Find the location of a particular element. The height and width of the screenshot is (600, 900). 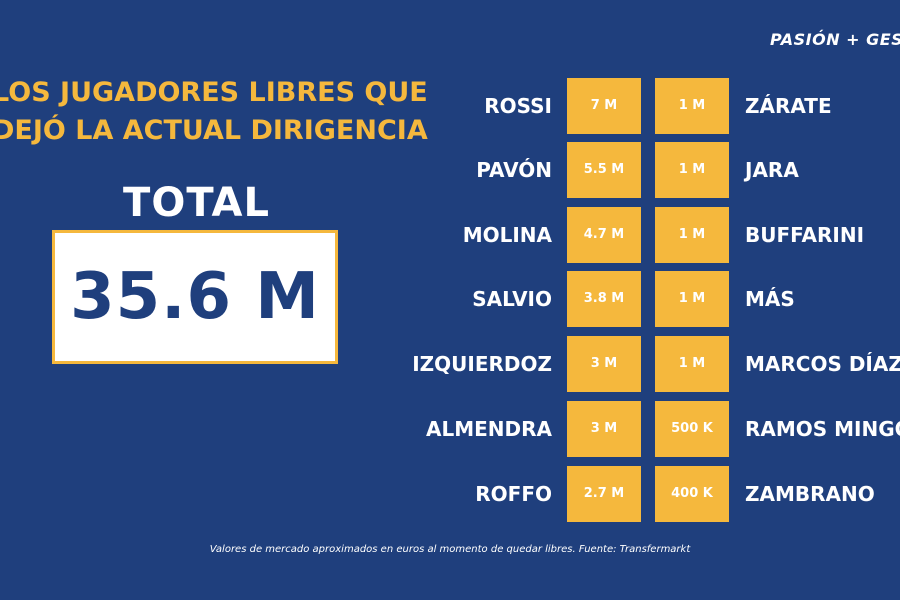

left-player-value: 3.8 M is located at coordinates (604, 299).